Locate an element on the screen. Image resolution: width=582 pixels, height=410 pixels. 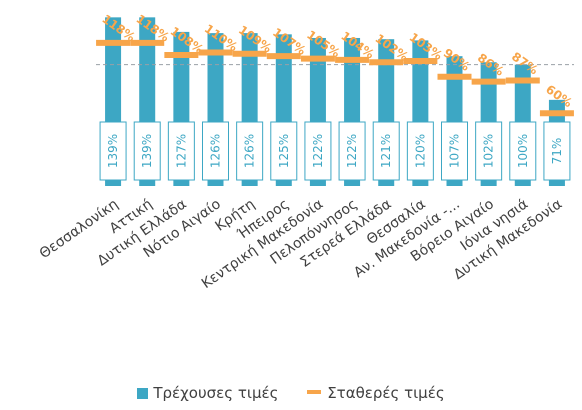
legend: Τρέχουσες τιμές Σταθερές τιμές is located at coordinates (291, 393).